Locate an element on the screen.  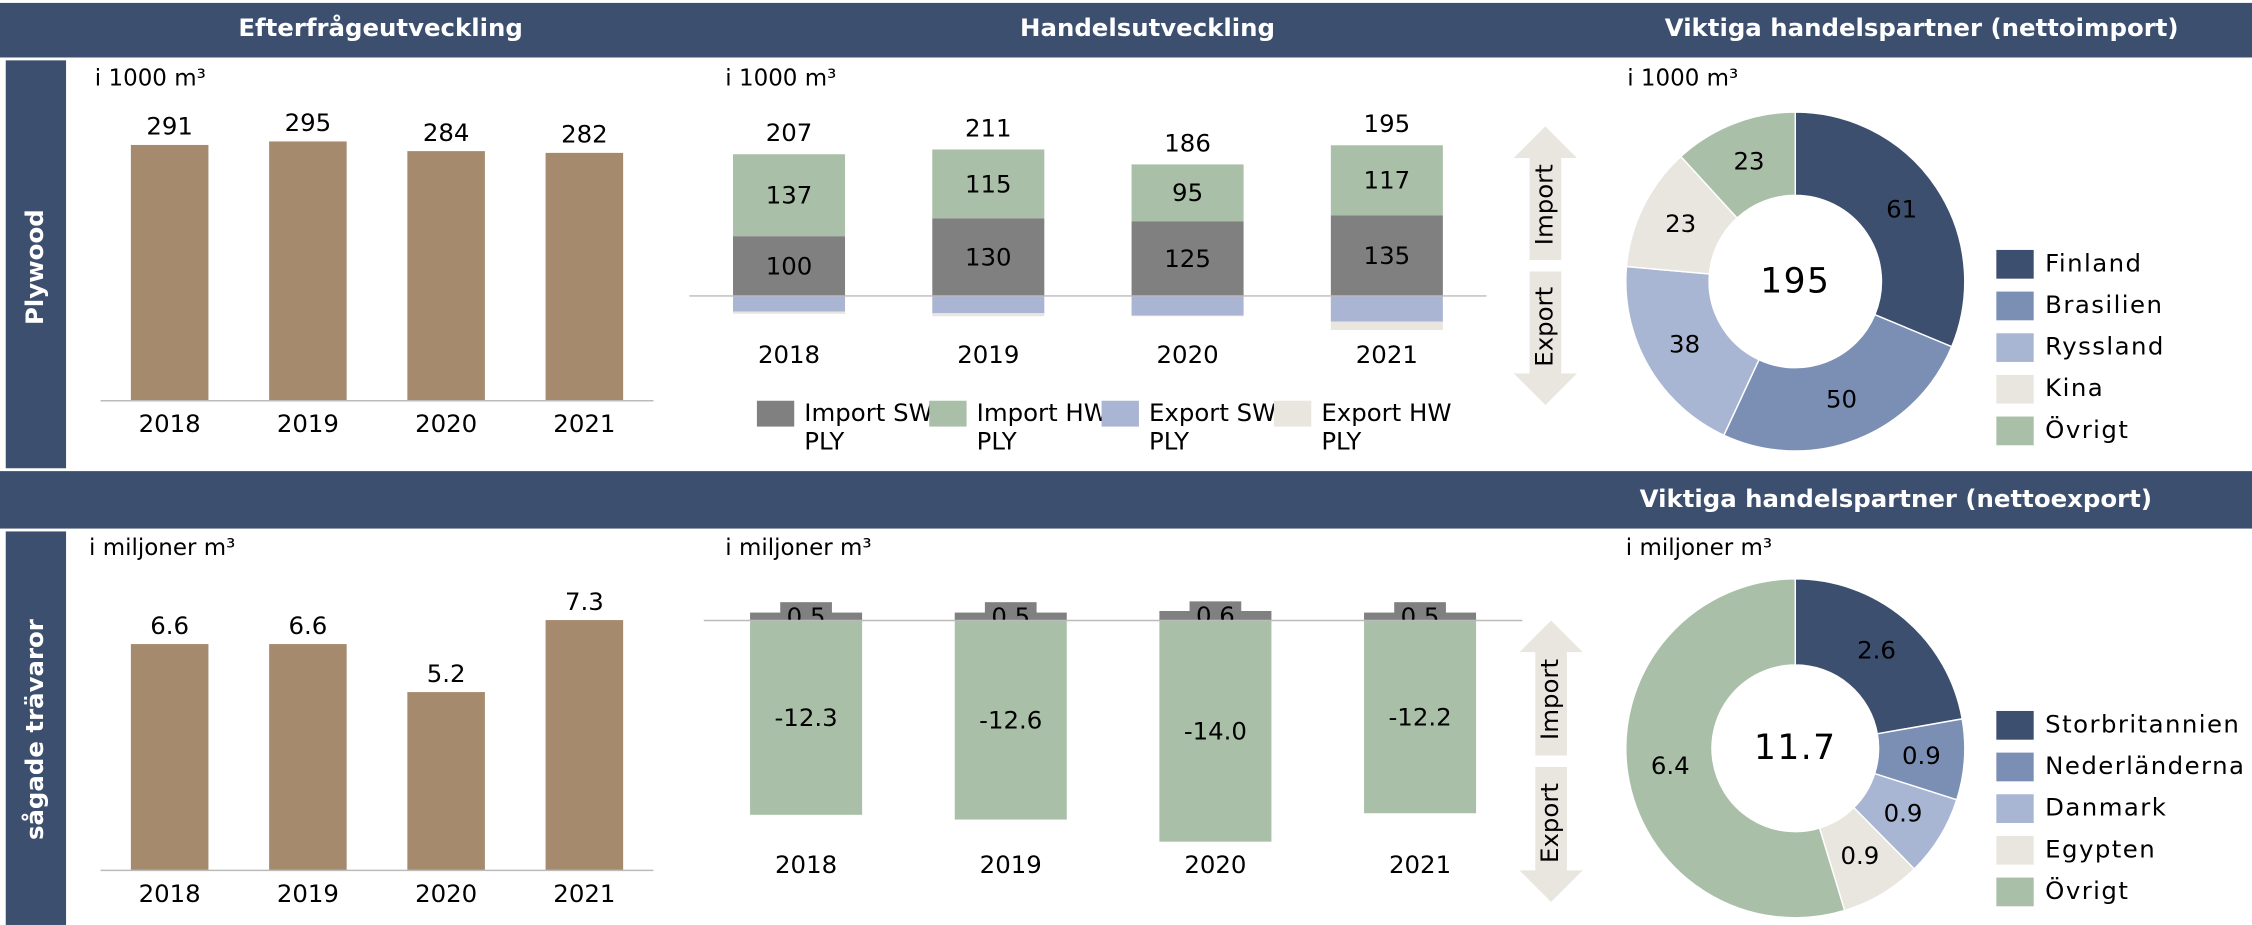
data-label: 137 is located at coordinates (789, 195).